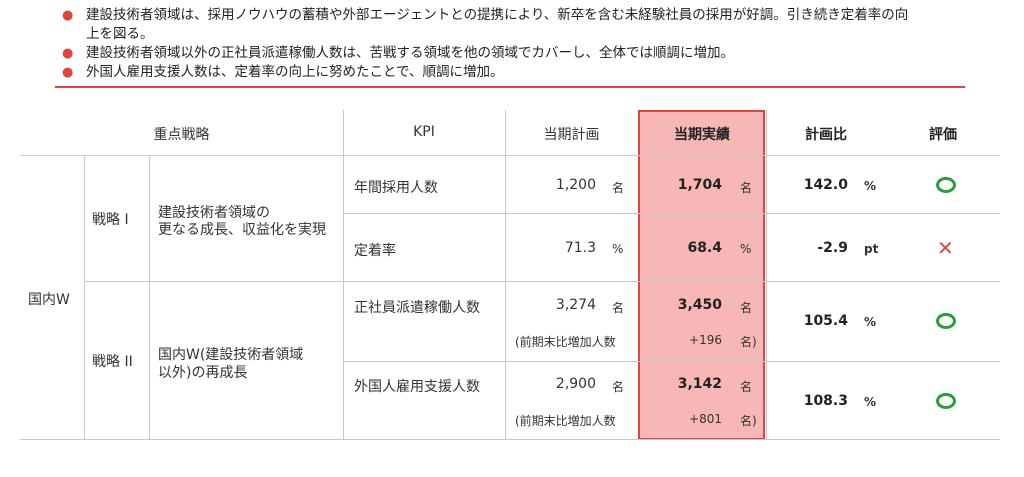 Image resolution: width=1024 pixels, height=477 pixels. What do you see at coordinates (945, 248) in the screenshot?
I see `cross-icon: ✕` at bounding box center [945, 248].